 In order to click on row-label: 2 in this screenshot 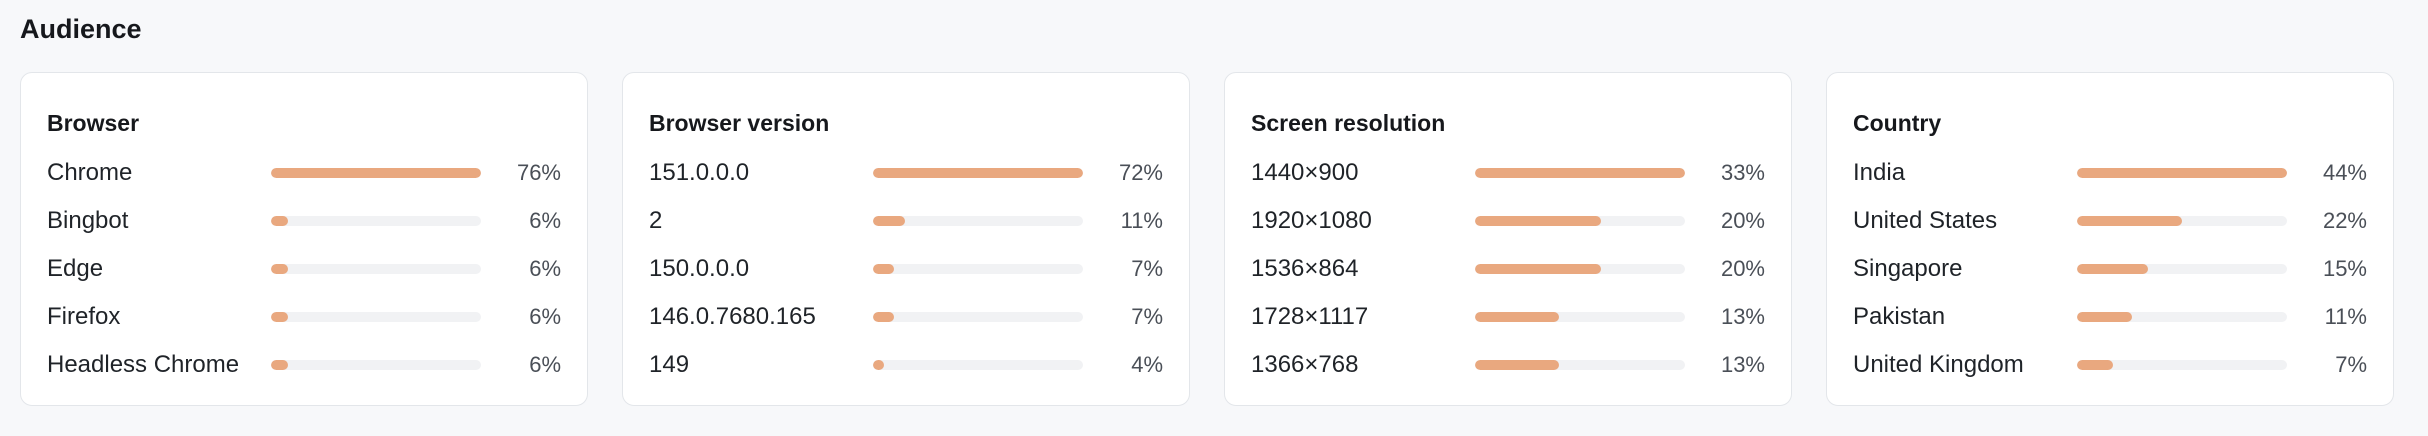, I will do `click(656, 220)`.